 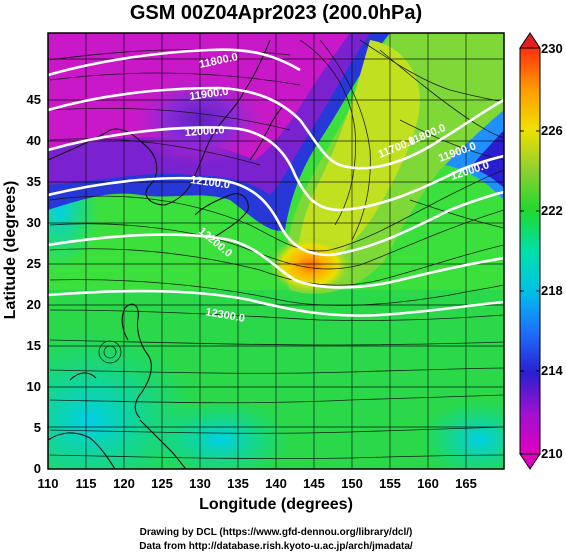 I want to click on colorbar-tick-label: 214, so click(x=552, y=370).